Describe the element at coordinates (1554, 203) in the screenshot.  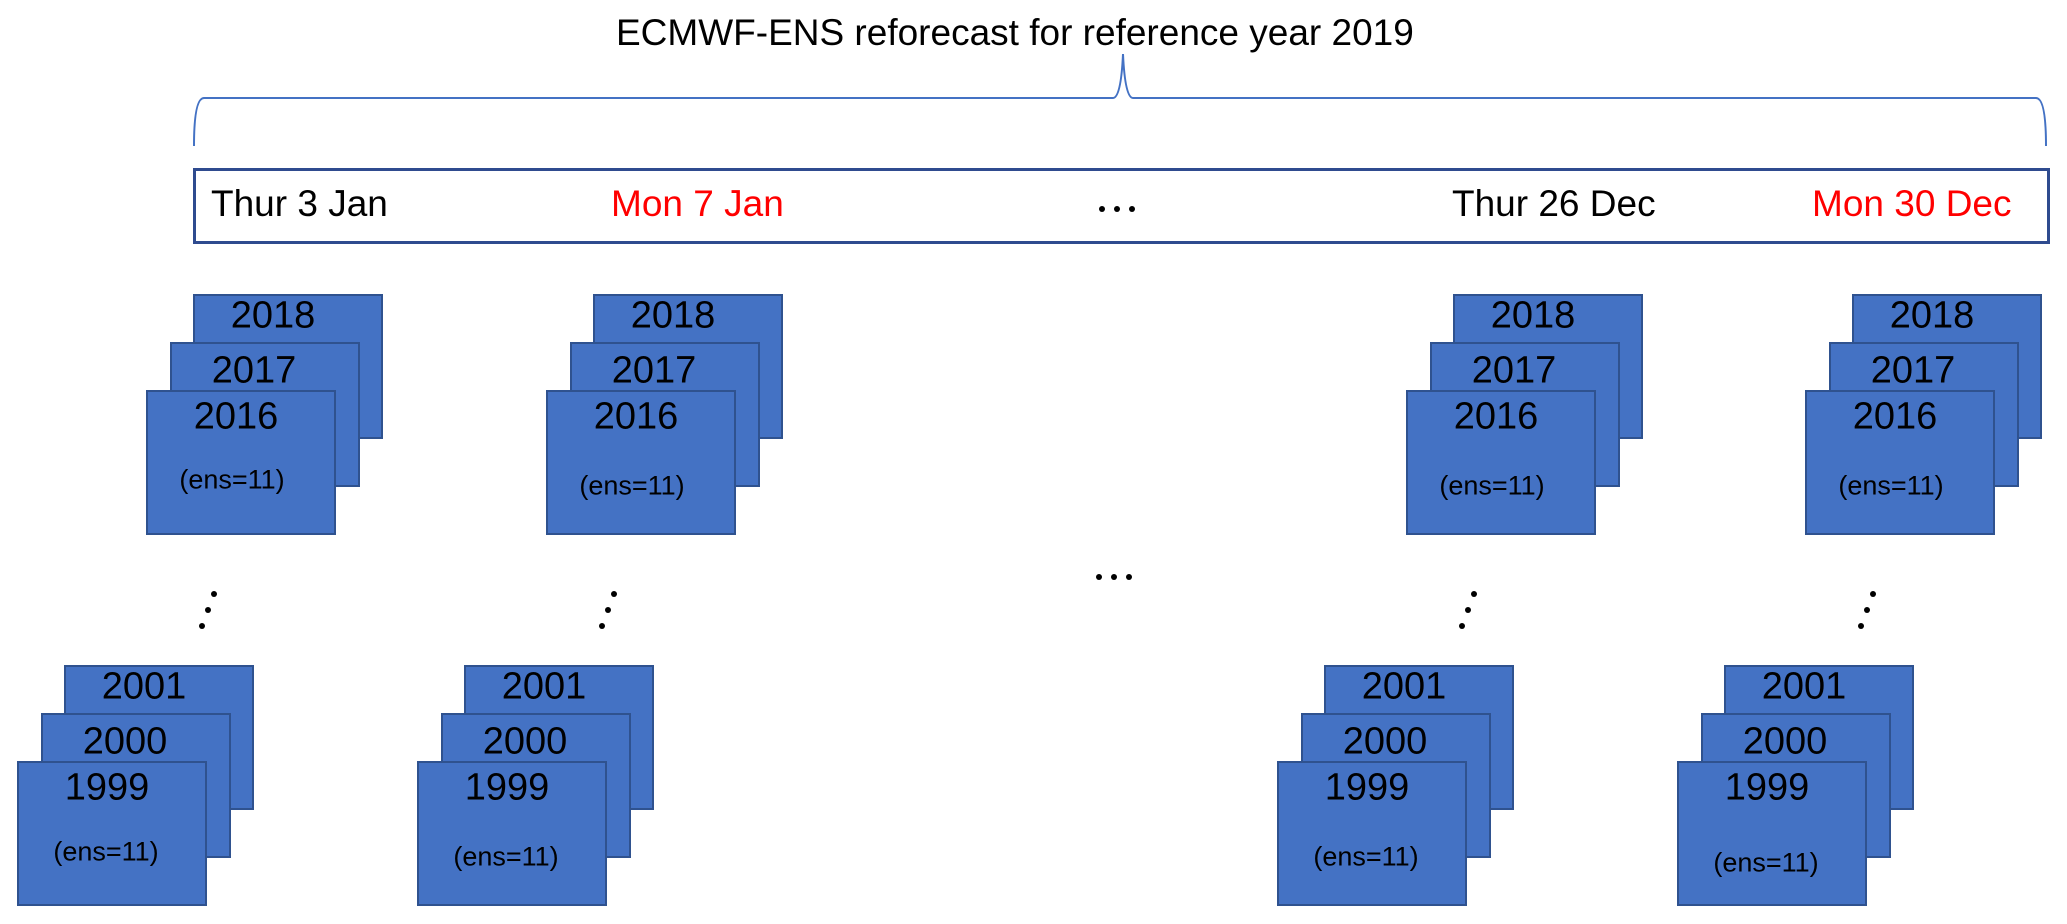
I see `date-label: Thur 26 Dec` at that location.